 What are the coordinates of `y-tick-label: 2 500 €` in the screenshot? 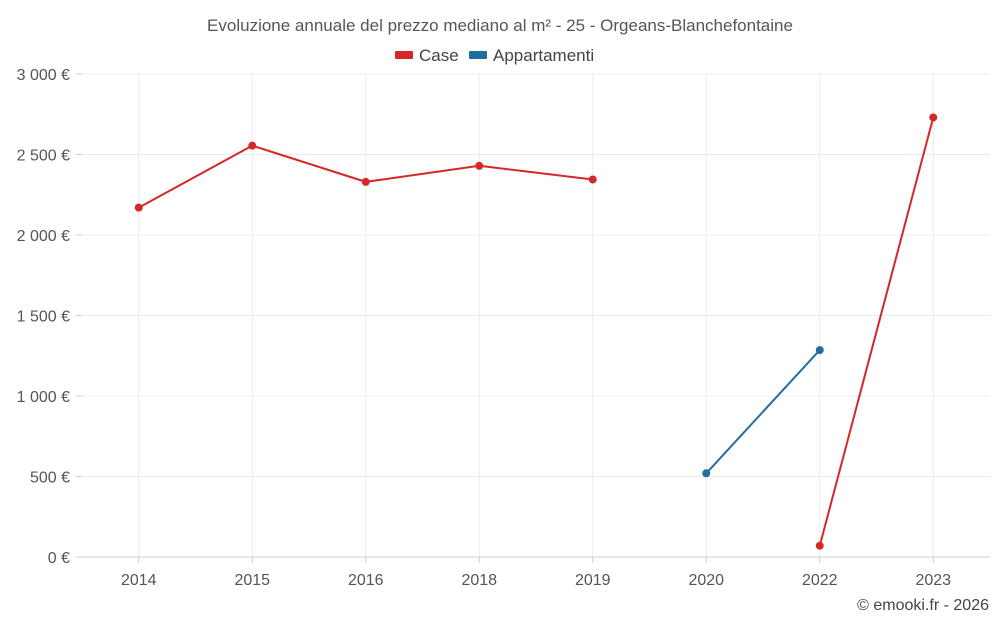 It's located at (43, 156).